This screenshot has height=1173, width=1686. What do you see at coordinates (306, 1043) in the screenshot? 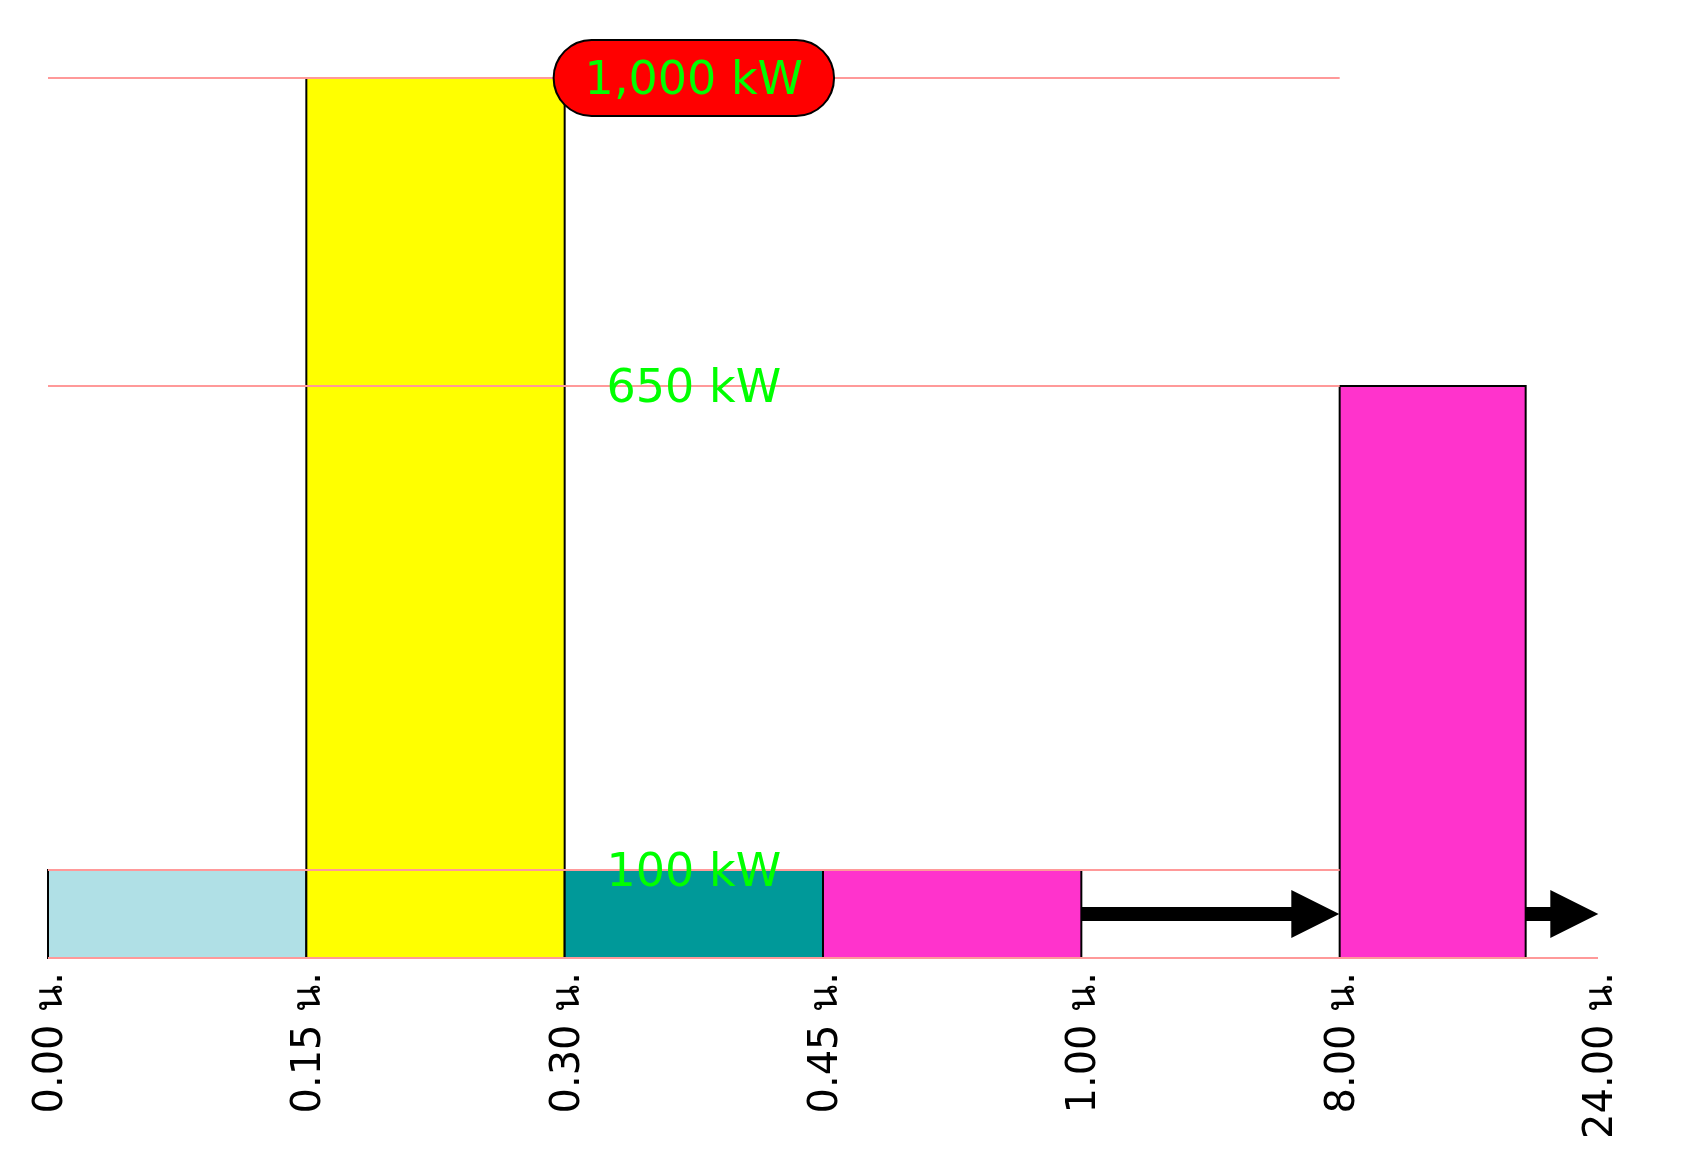
I see `x-tick-label: 0.15 น.` at bounding box center [306, 1043].